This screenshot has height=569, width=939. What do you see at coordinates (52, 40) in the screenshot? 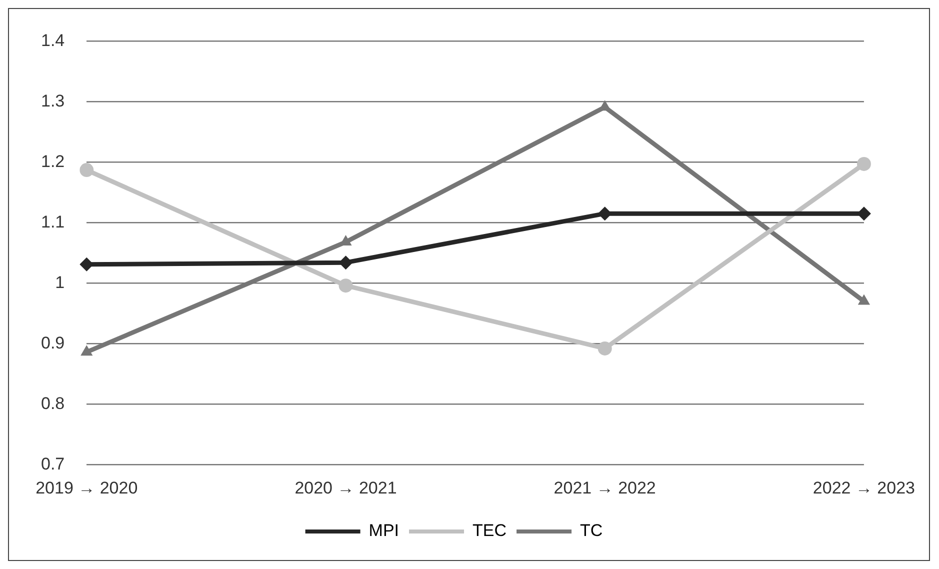
I see `y-tick-label: 1.4` at bounding box center [52, 40].